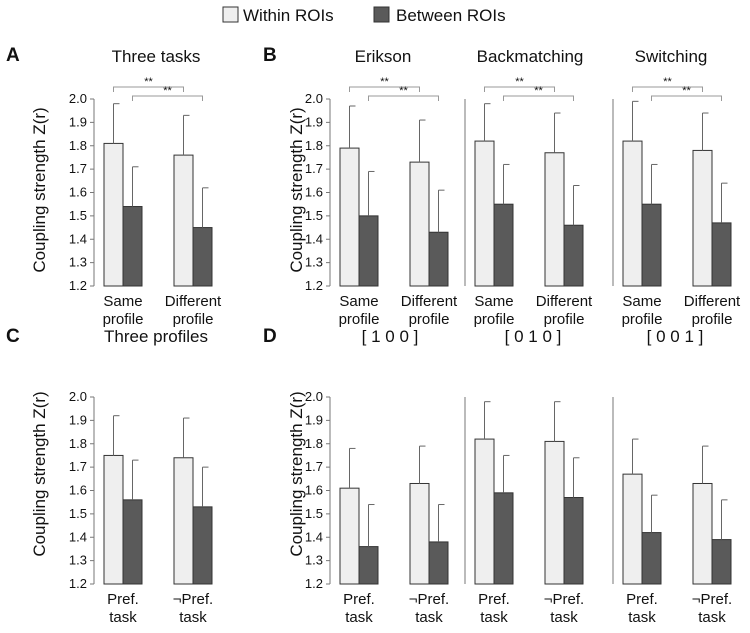  Describe the element at coordinates (524, 476) in the screenshot. I see `chart-panel-D-010: [ 0 1 0 ]Pref.task¬Pref.task` at that location.